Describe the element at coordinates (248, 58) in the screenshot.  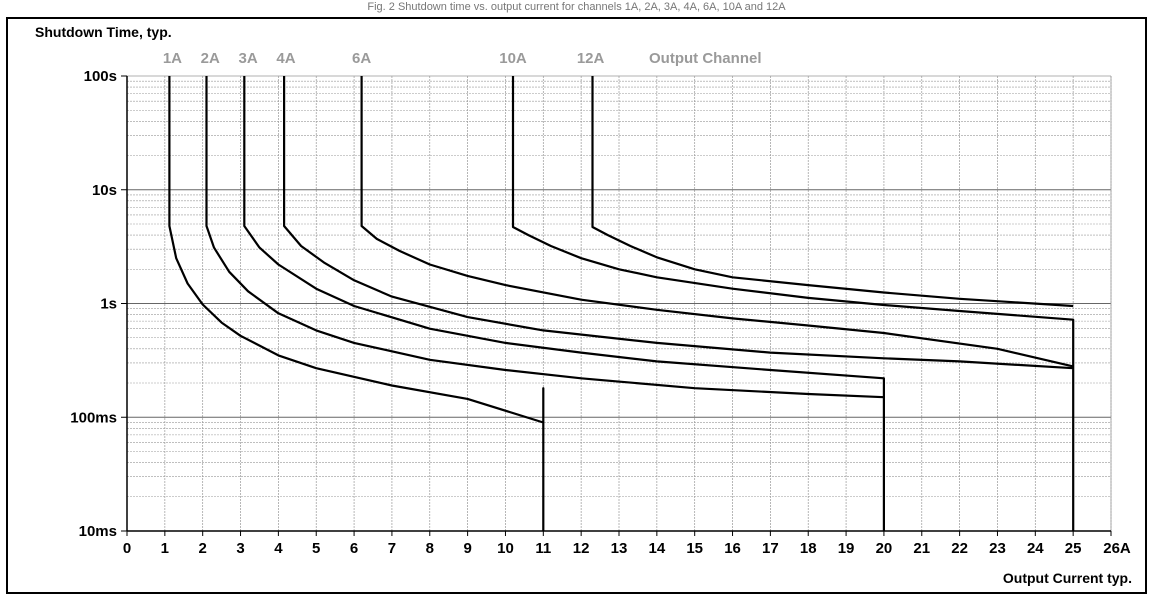
I see `channel-label-3A: 3A` at that location.